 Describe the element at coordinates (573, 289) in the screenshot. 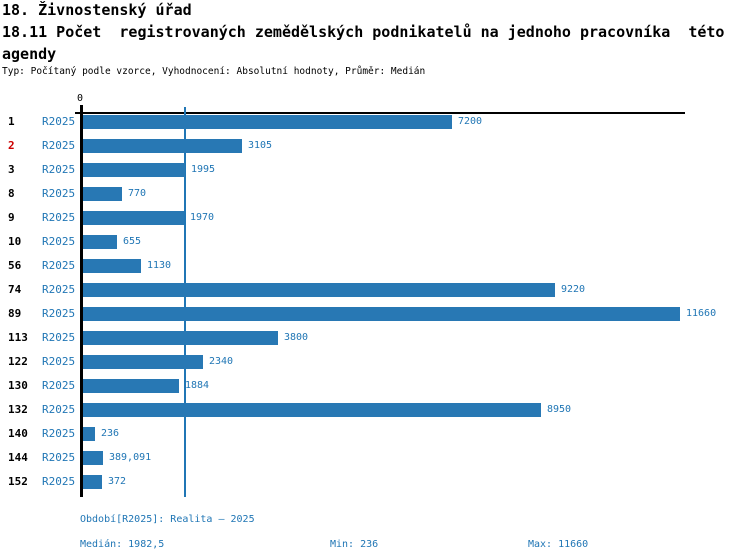

I see `bar-value-label: 9220` at that location.